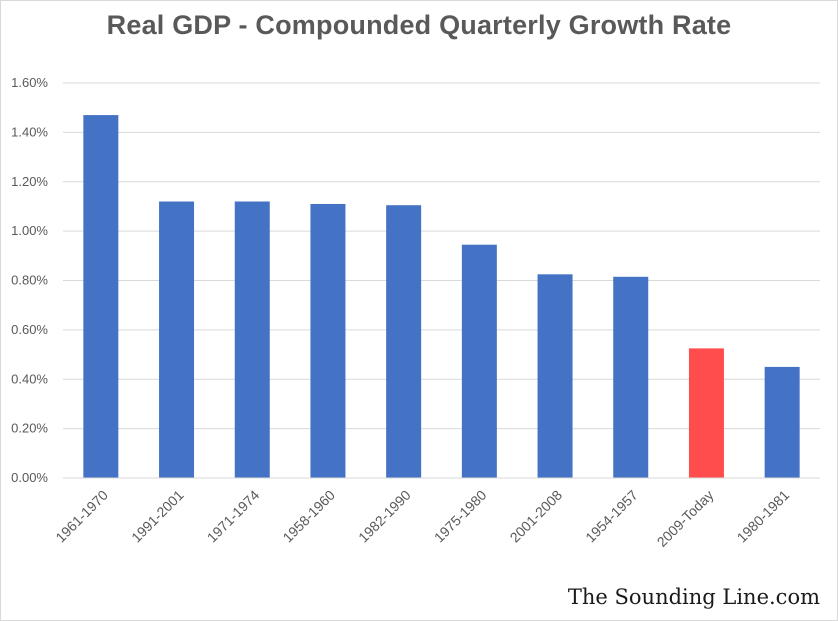  I want to click on y-tick-label: 0.00%, so click(29, 477).